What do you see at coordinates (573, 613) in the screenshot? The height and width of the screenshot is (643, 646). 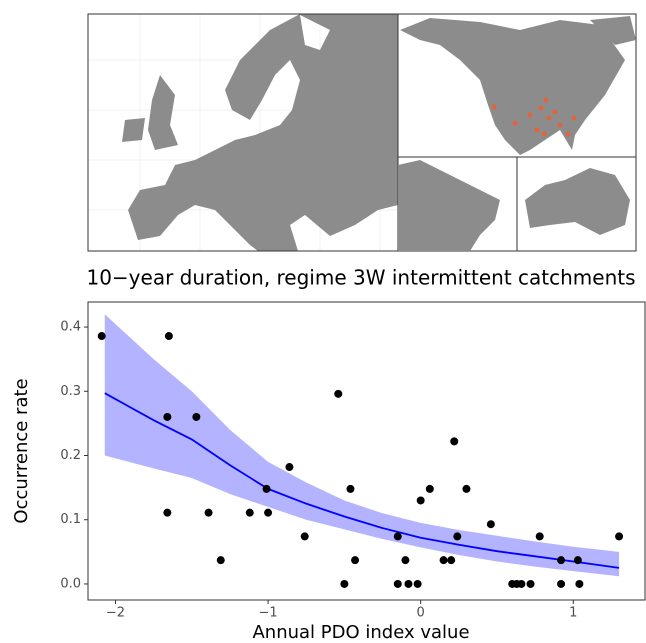 I see `x-tick-label: 1` at bounding box center [573, 613].